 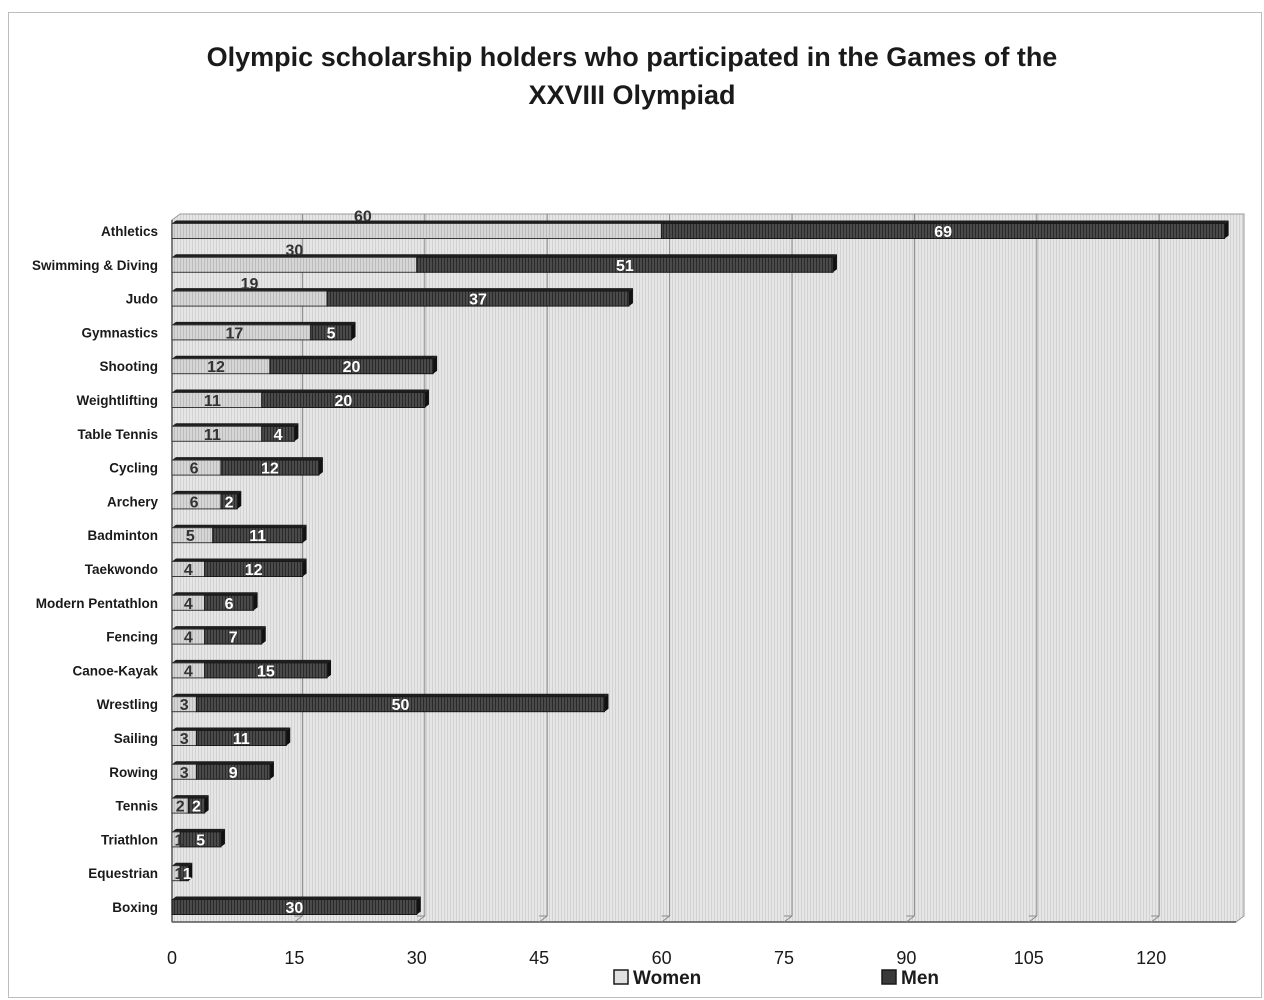 What do you see at coordinates (784, 958) in the screenshot?
I see `x-tick-label: 75` at bounding box center [784, 958].